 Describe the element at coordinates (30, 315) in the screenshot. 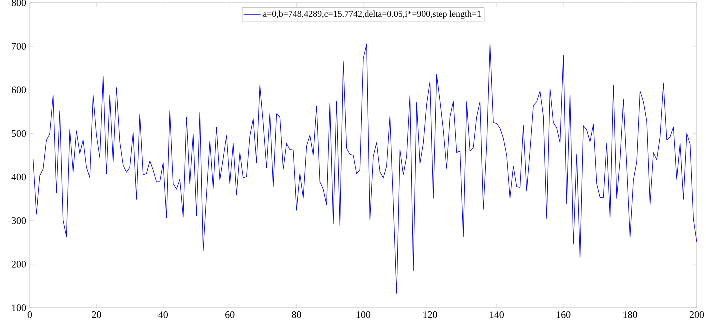

I see `x-tick-label: 0` at that location.